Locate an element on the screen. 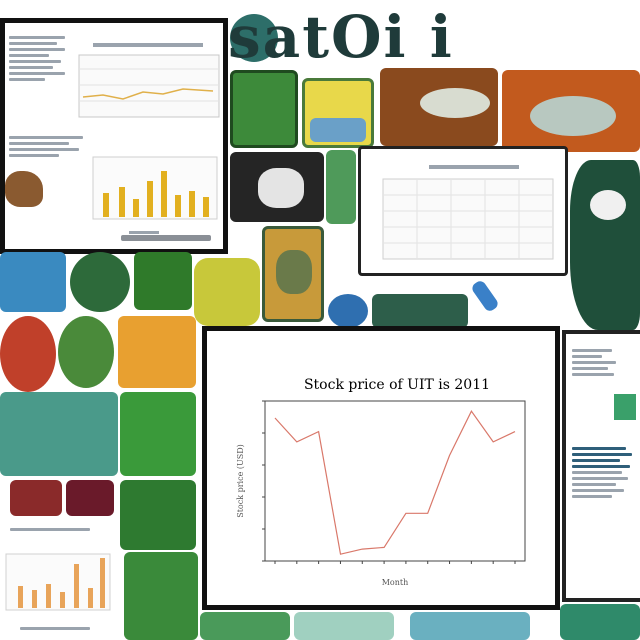 This screenshot has height=640, width=640. white-bird-shape is located at coordinates (455, 103).